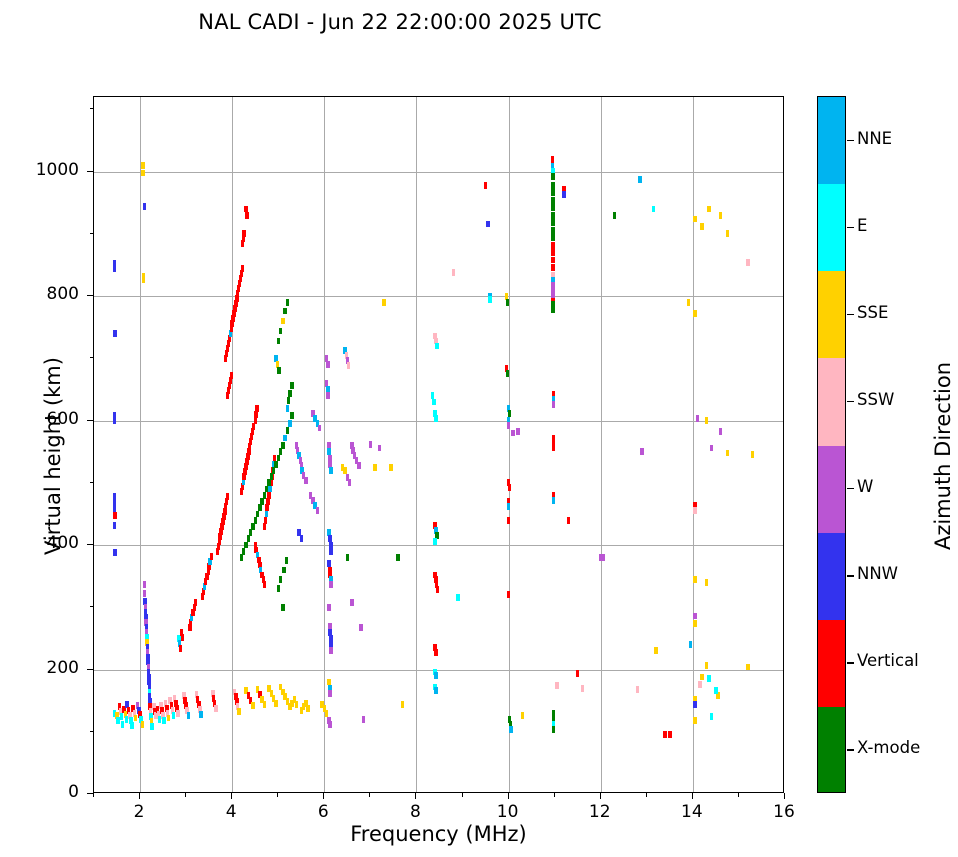 The image size is (958, 857). Describe the element at coordinates (231, 812) in the screenshot. I see `x-tick-label: 4` at that location.